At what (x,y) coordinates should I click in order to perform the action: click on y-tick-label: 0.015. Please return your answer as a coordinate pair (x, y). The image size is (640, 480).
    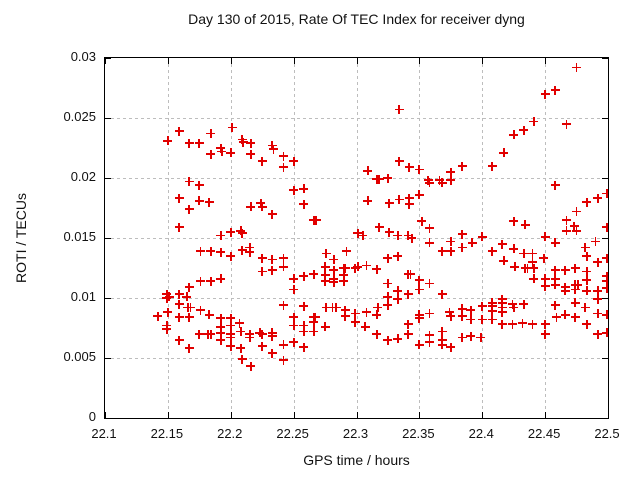
    Looking at the image, I should click on (79, 236).